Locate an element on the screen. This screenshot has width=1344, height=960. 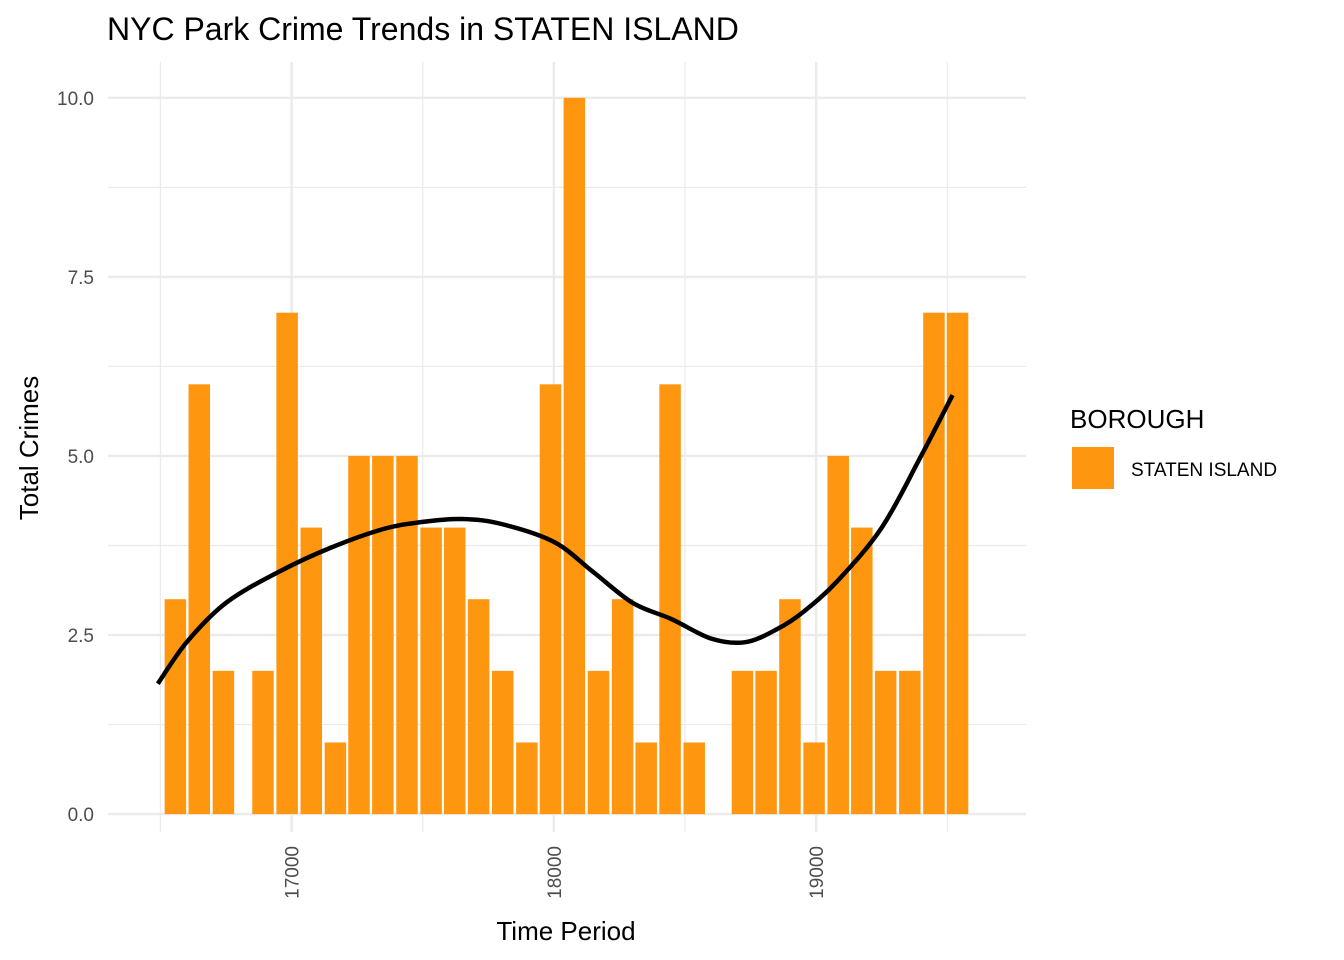
y-tick-label: 0.0 is located at coordinates (81, 815).